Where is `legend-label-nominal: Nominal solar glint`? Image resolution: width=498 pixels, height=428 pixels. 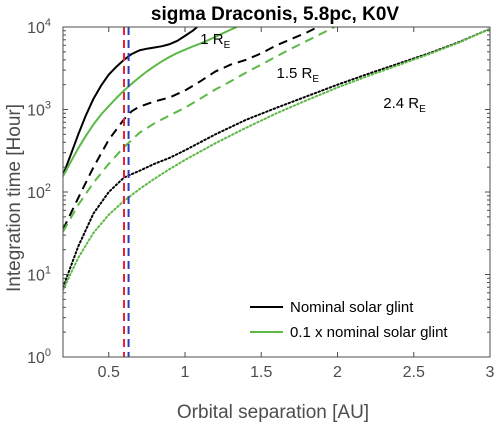
legend-label-nominal: Nominal solar glint is located at coordinates (352, 307).